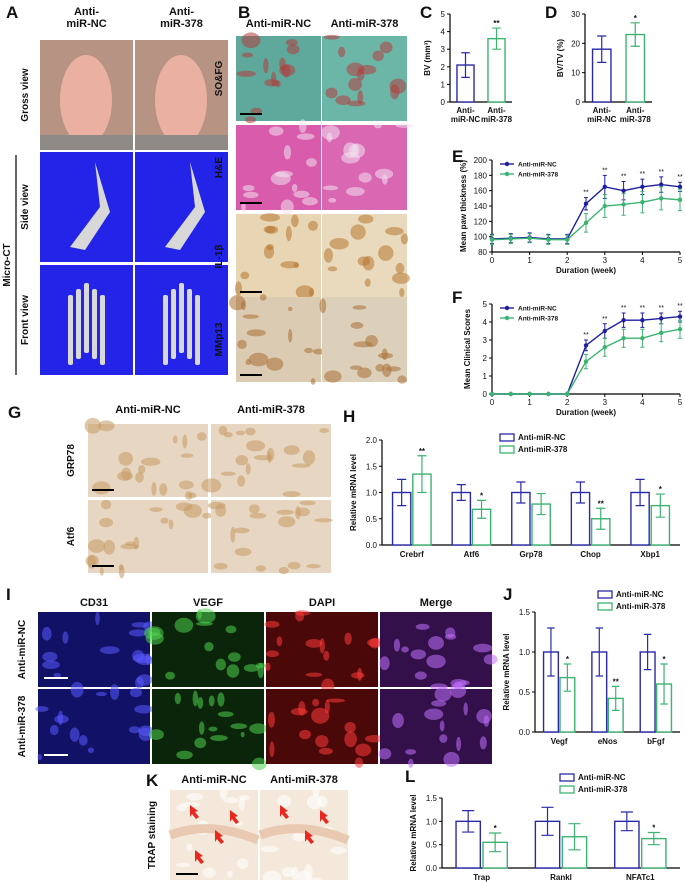 Image resolution: width=685 pixels, height=883 pixels. What do you see at coordinates (466, 115) in the screenshot?
I see `x-tick-label: Anti-miR-NC` at bounding box center [466, 115].